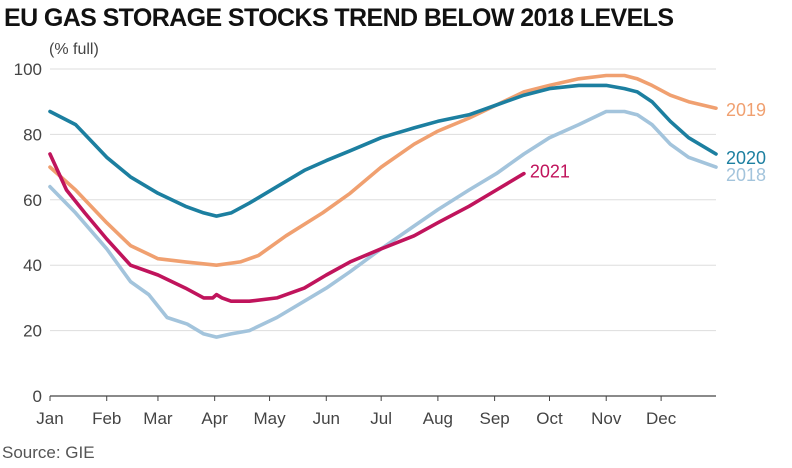  I want to click on x-tick-label: Oct, so click(549, 418).